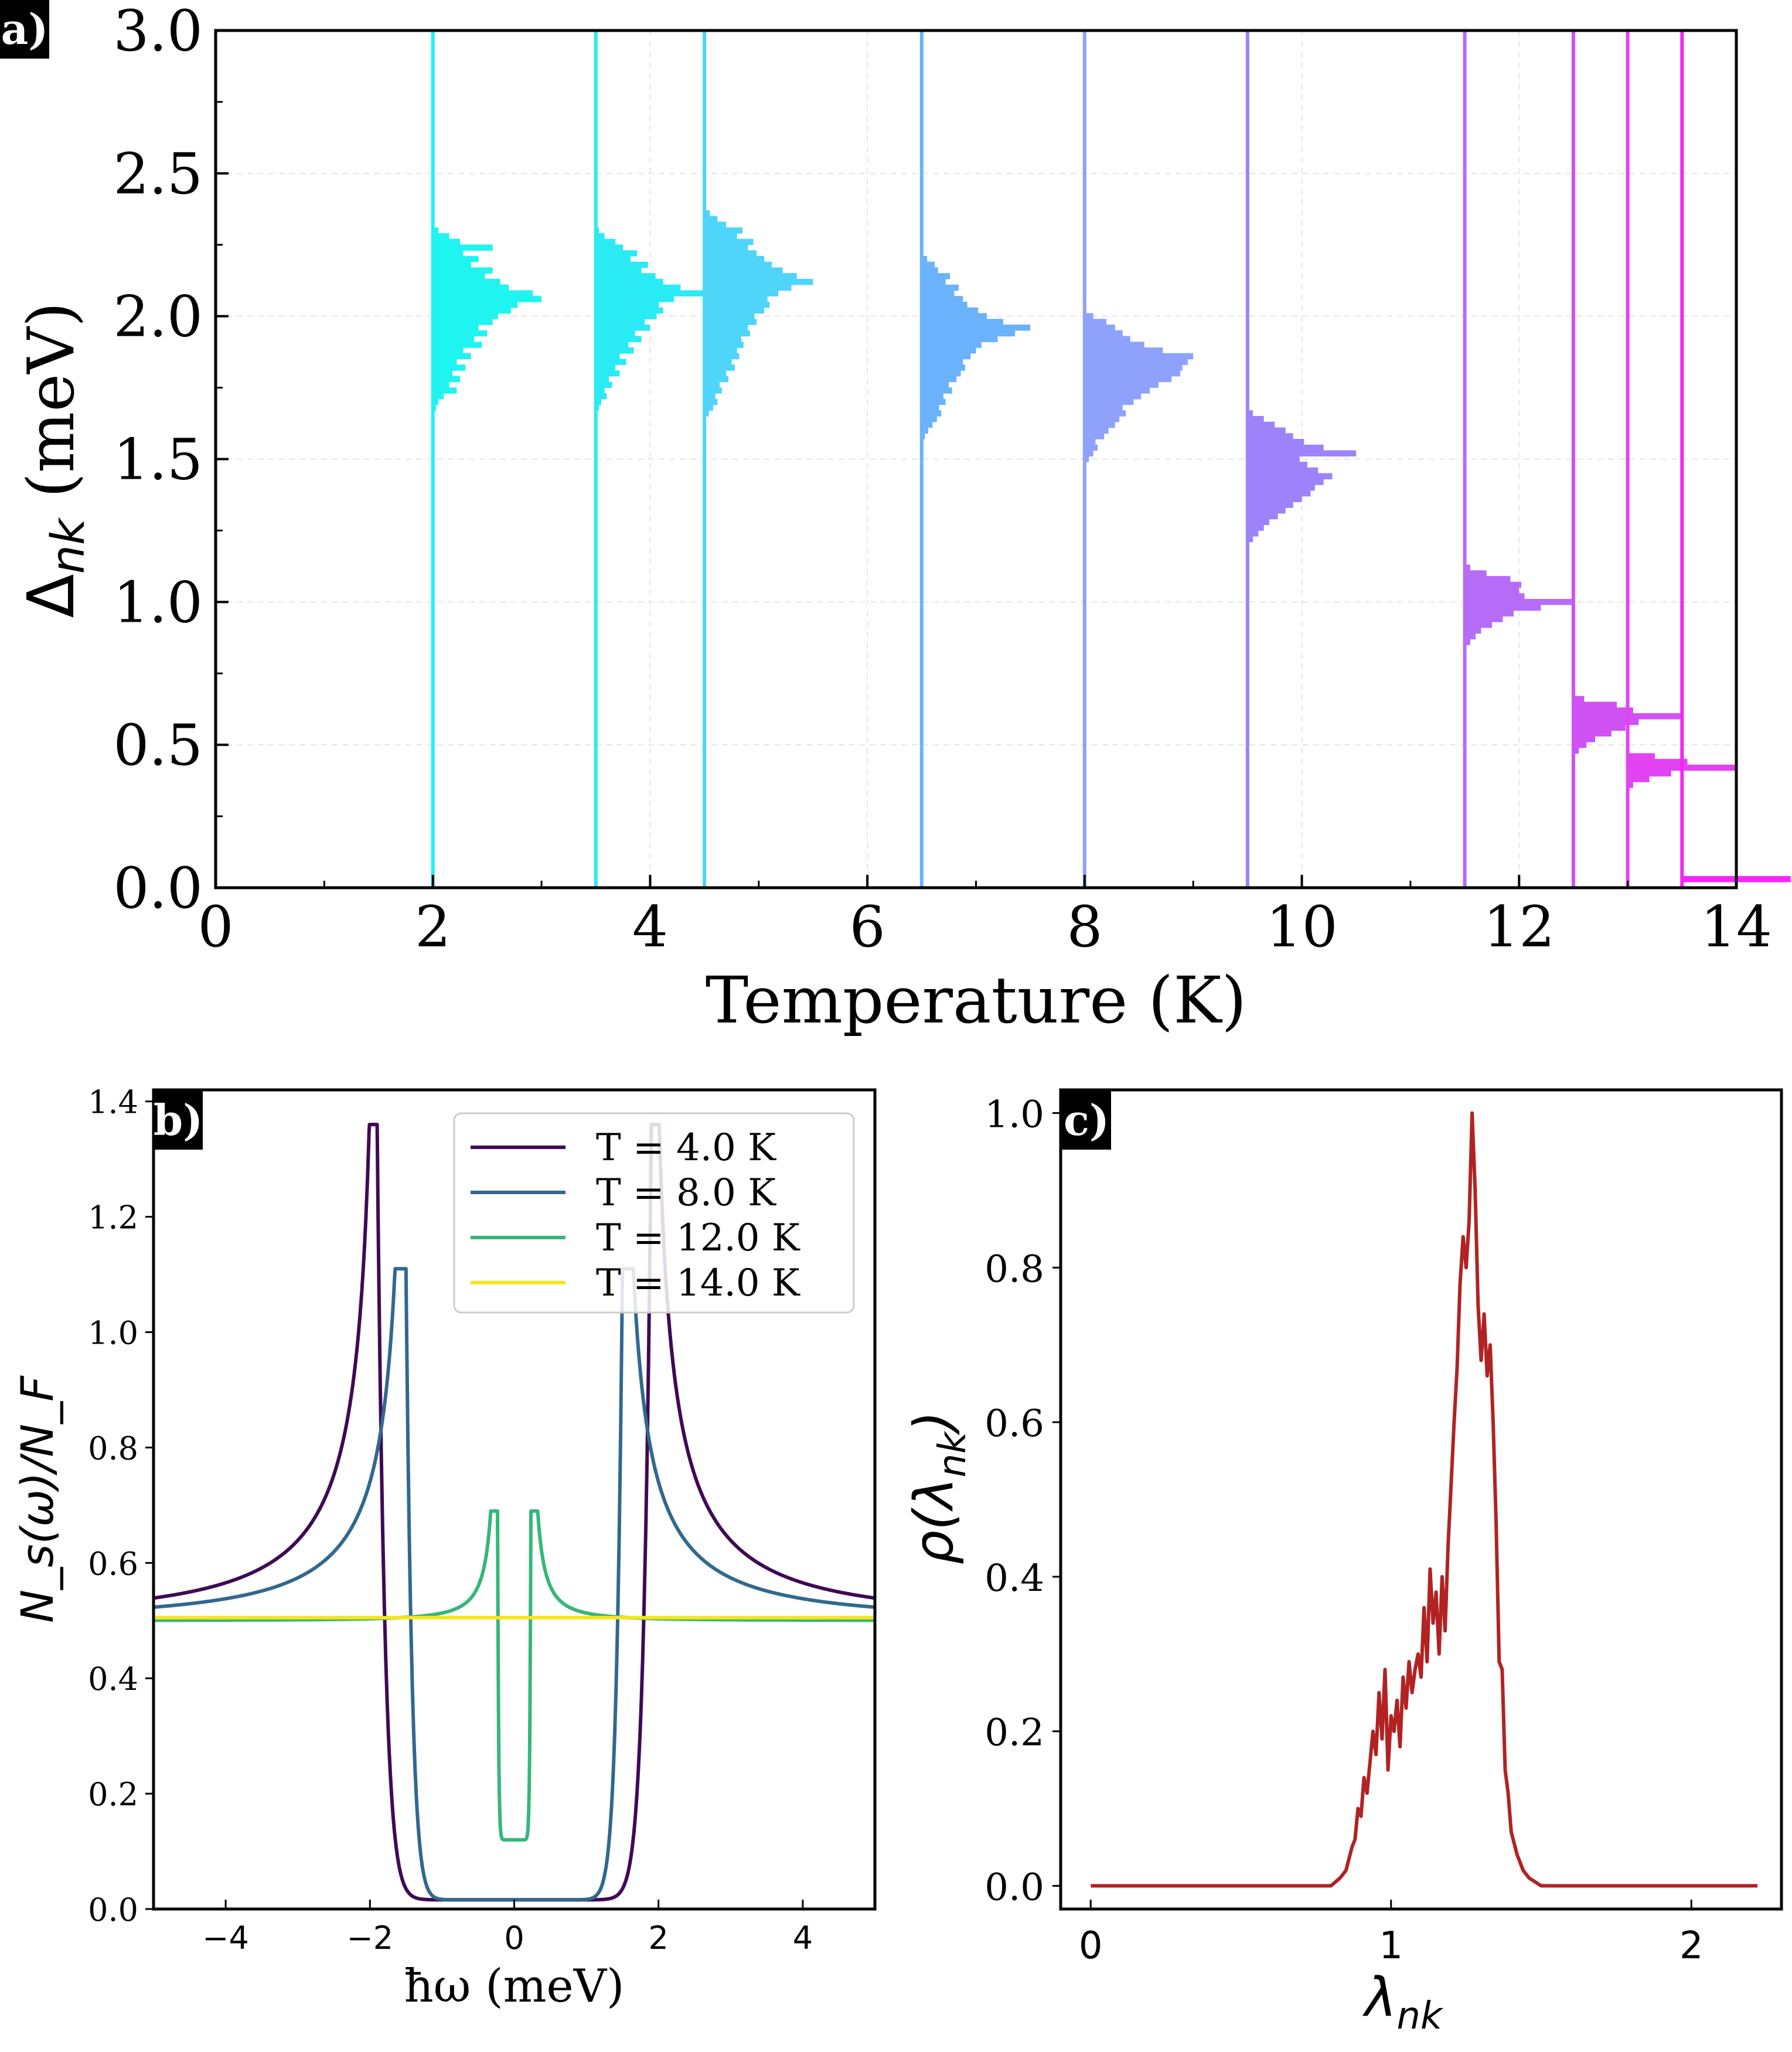 The image size is (1792, 2052). I want to click on legend-label: T = 12.0 K, so click(698, 1238).